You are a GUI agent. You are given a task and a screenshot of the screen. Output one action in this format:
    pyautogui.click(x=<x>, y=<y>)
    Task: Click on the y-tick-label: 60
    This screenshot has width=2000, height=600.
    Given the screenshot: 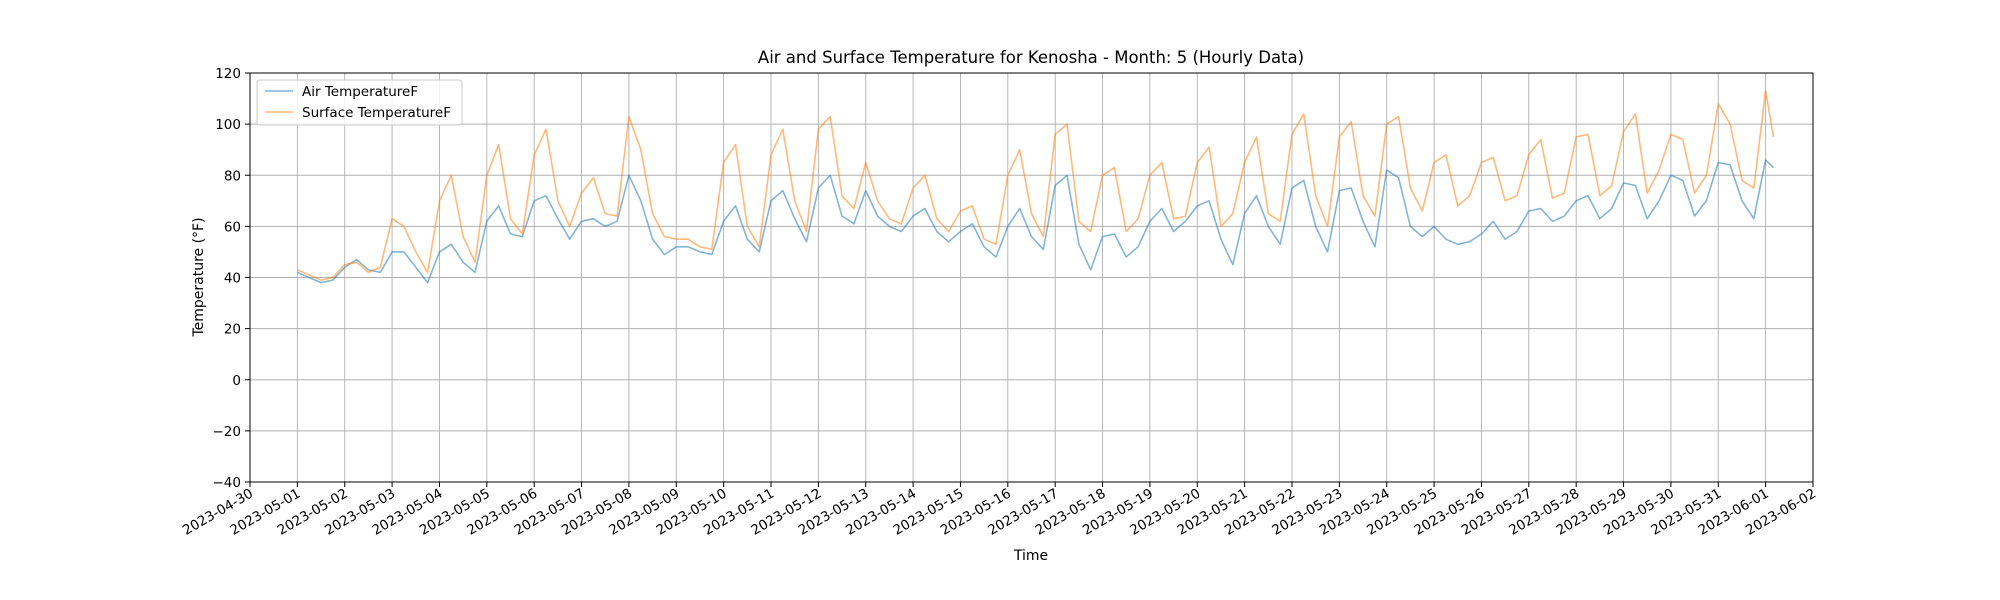 What is the action you would take?
    pyautogui.click(x=232, y=227)
    